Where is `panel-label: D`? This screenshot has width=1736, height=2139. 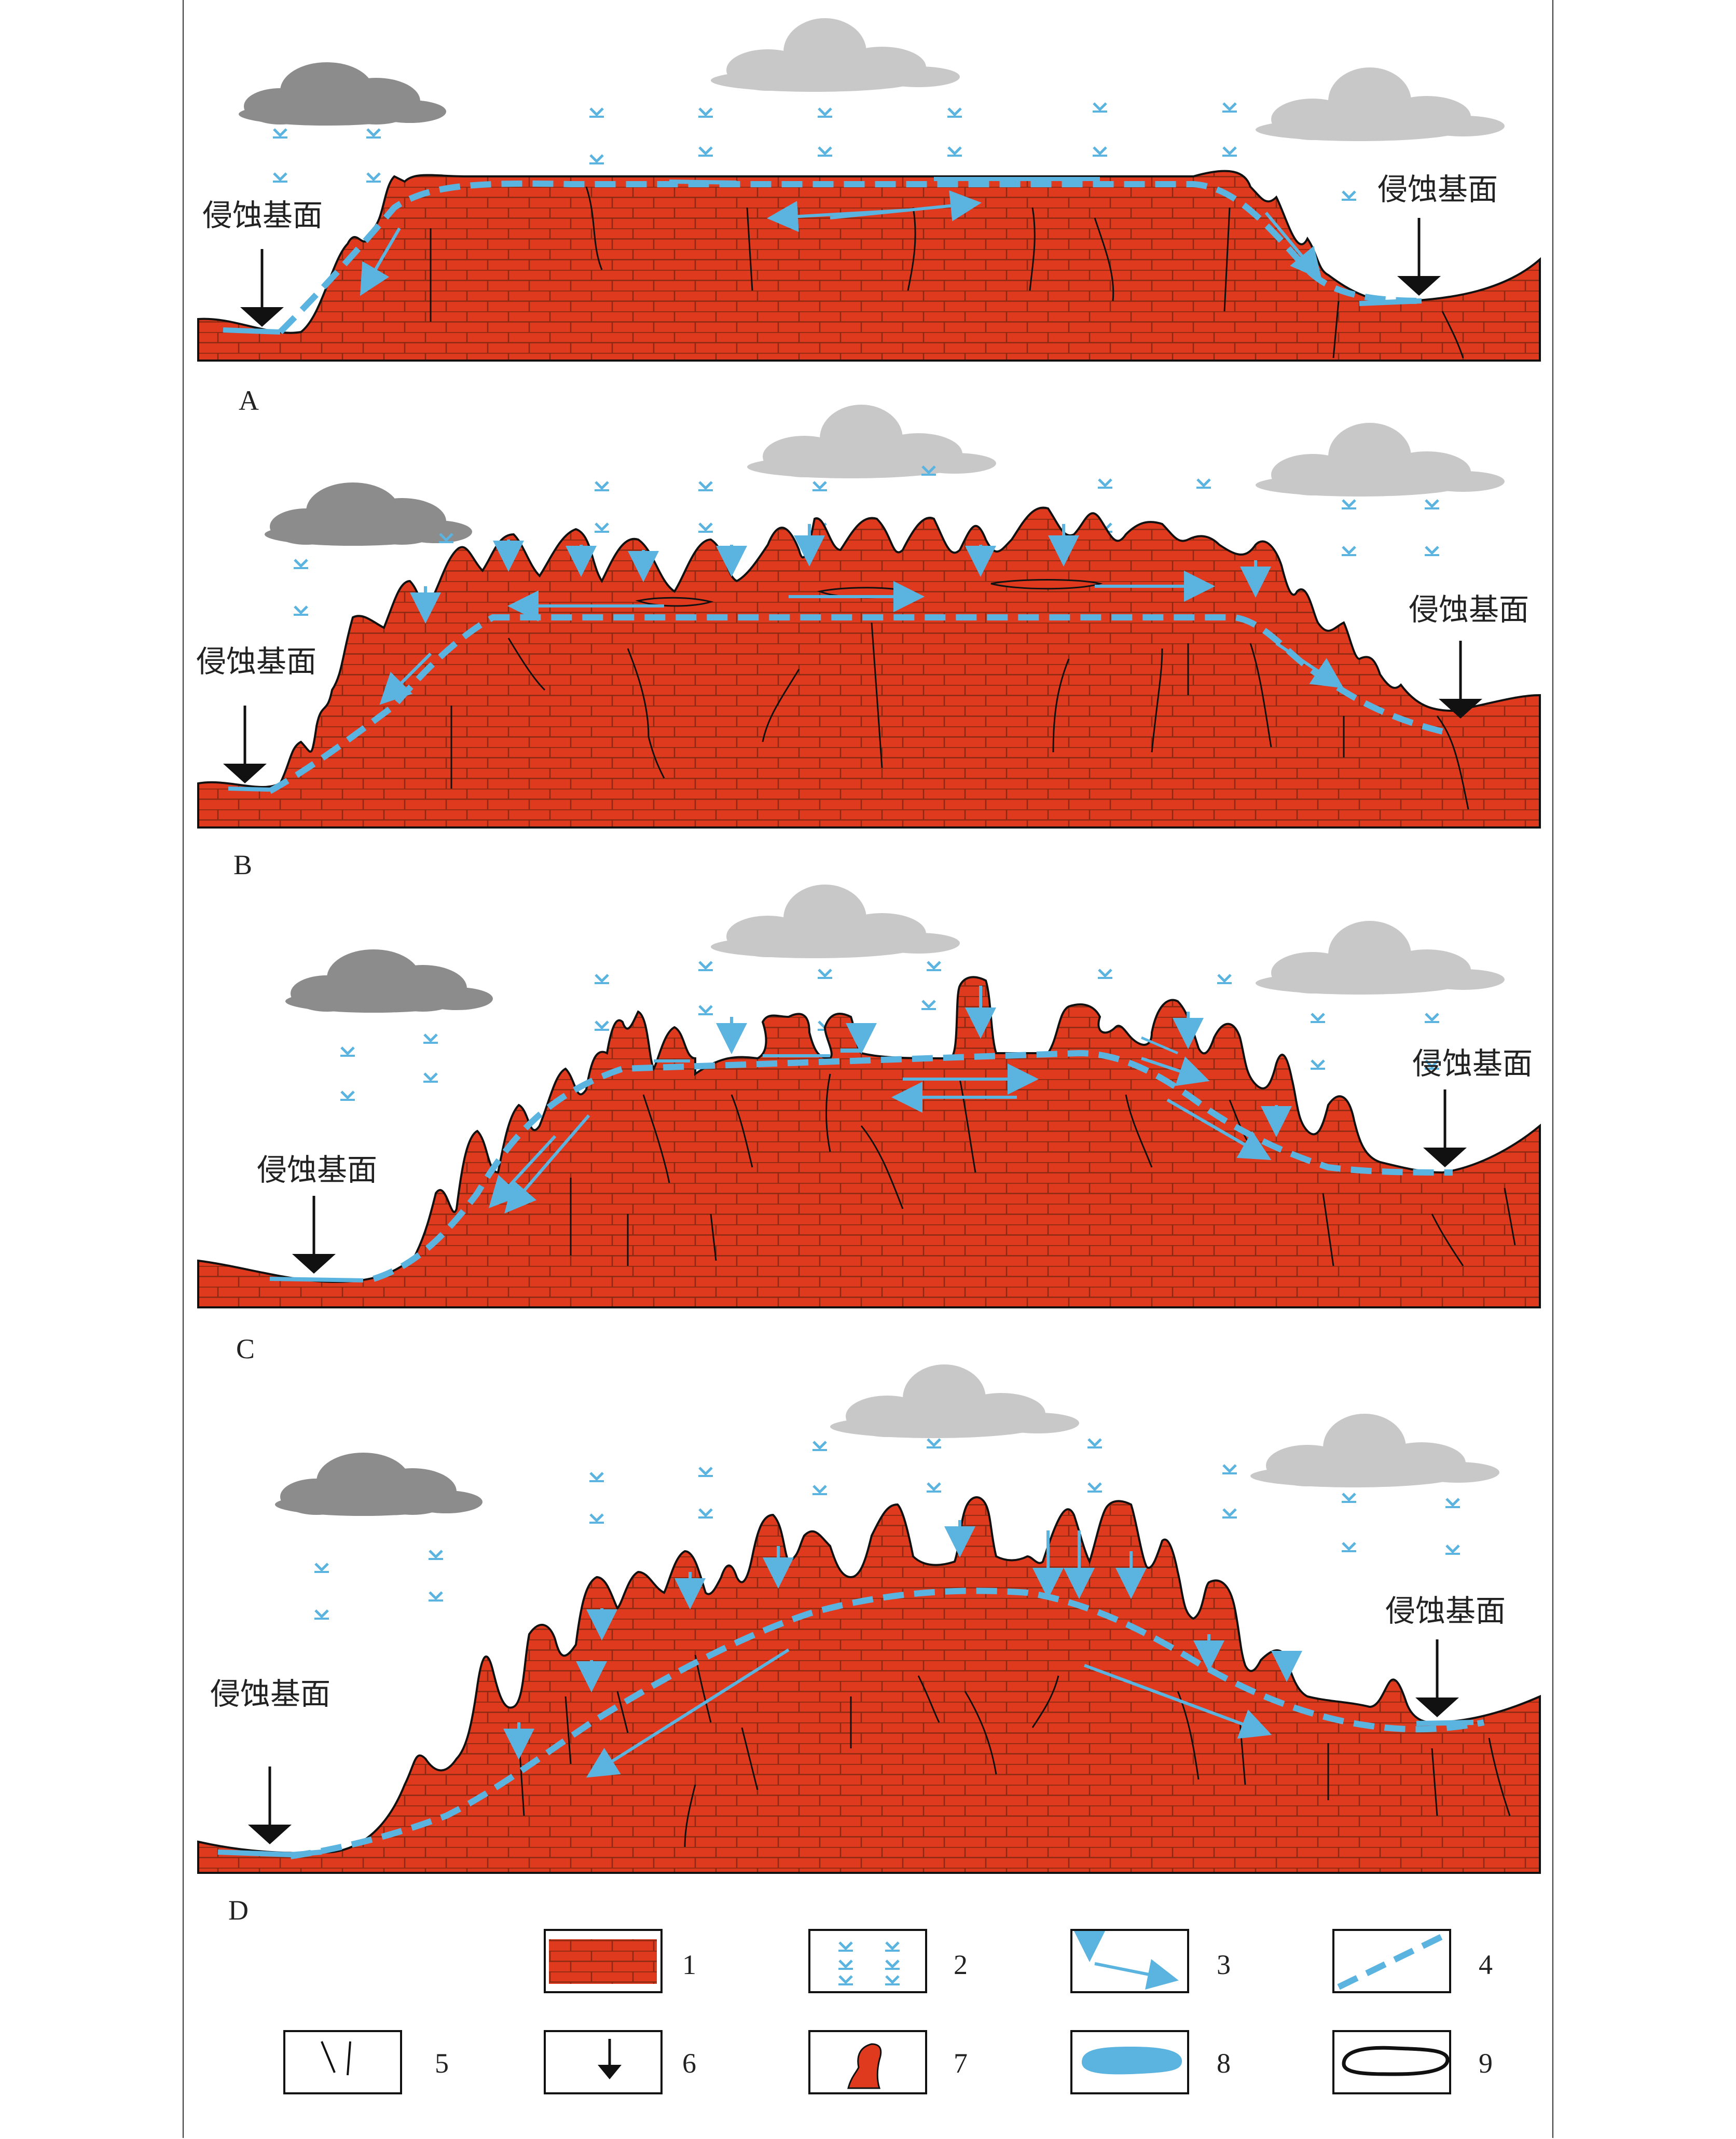 panel-label: D is located at coordinates (238, 1910).